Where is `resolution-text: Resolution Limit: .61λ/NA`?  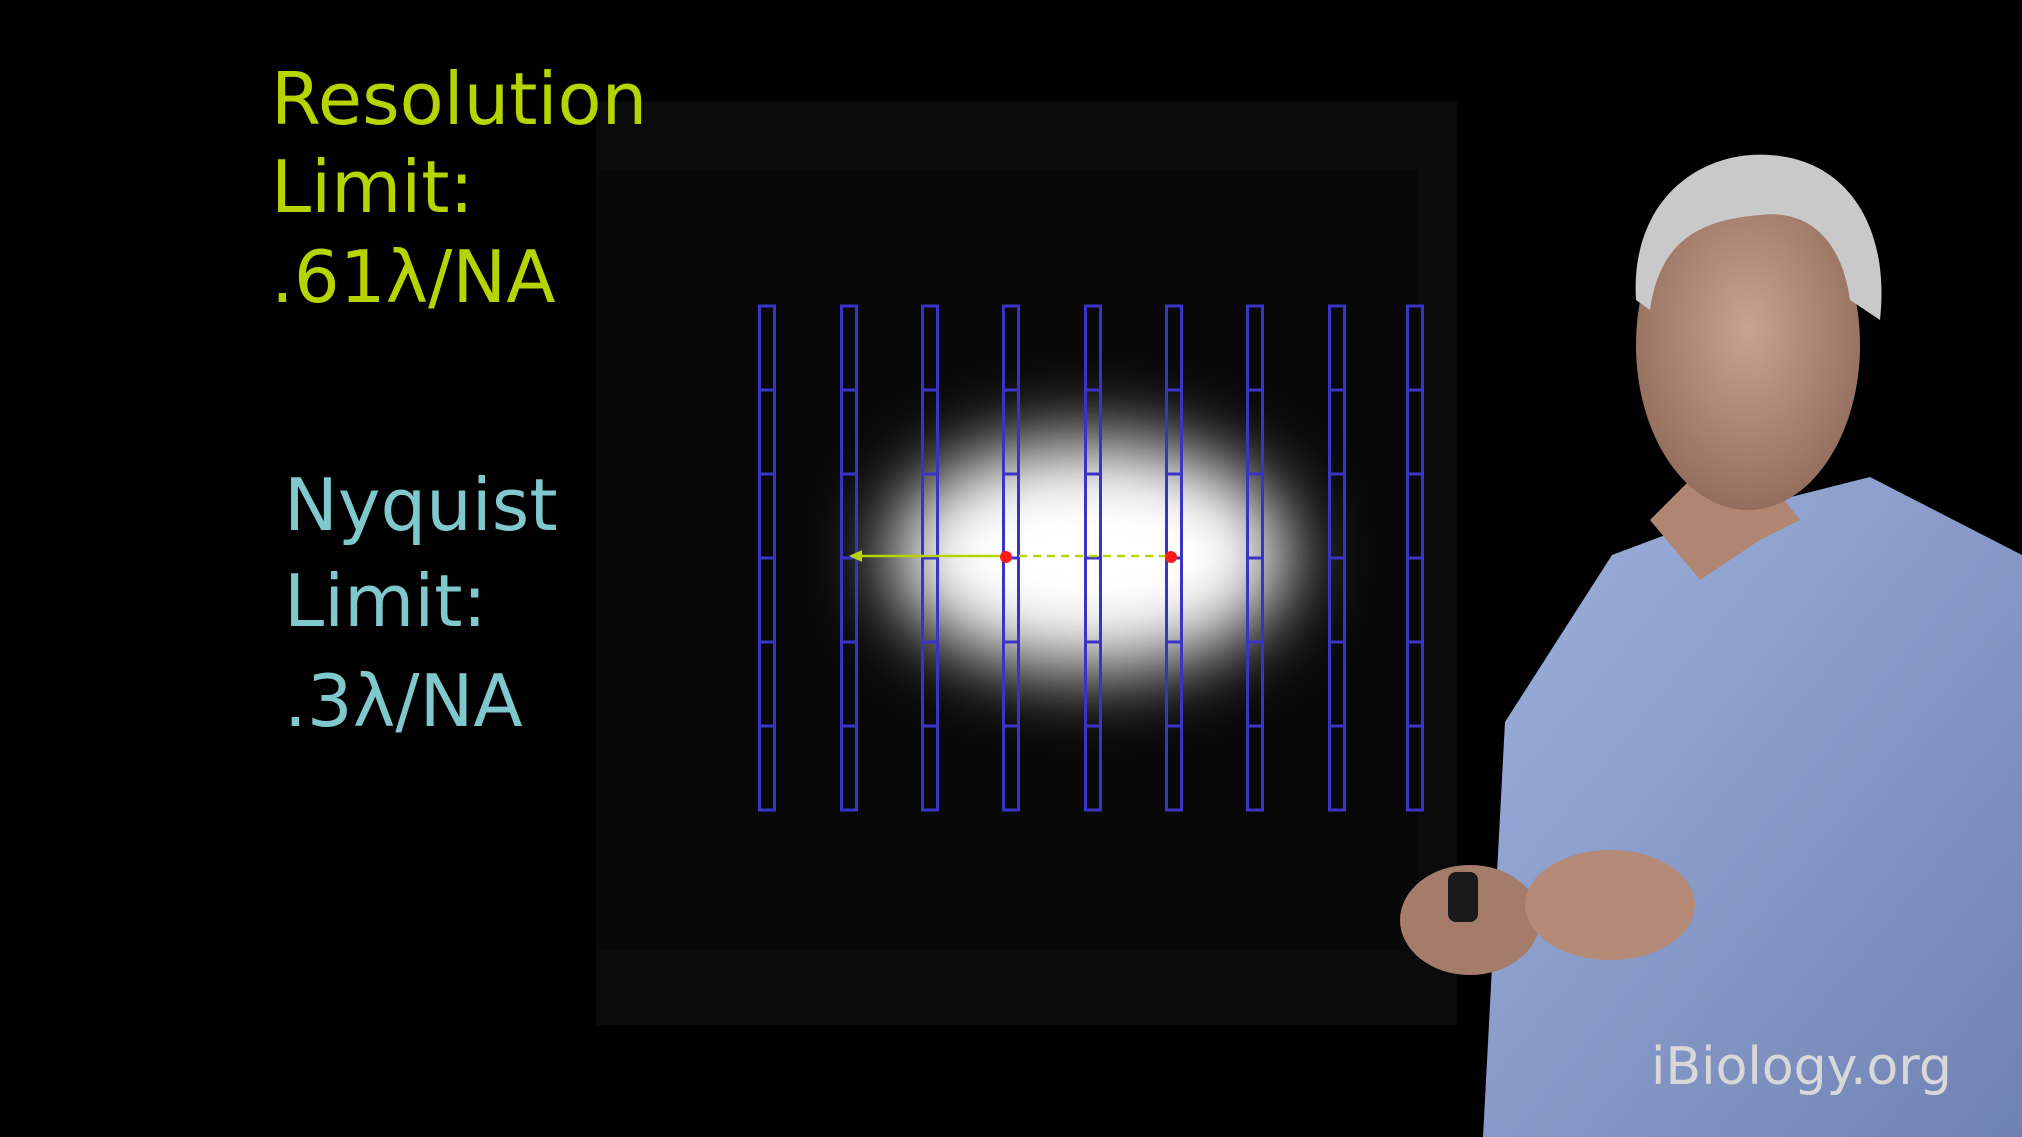
resolution-text: Resolution Limit: .61λ/NA is located at coordinates (459, 188).